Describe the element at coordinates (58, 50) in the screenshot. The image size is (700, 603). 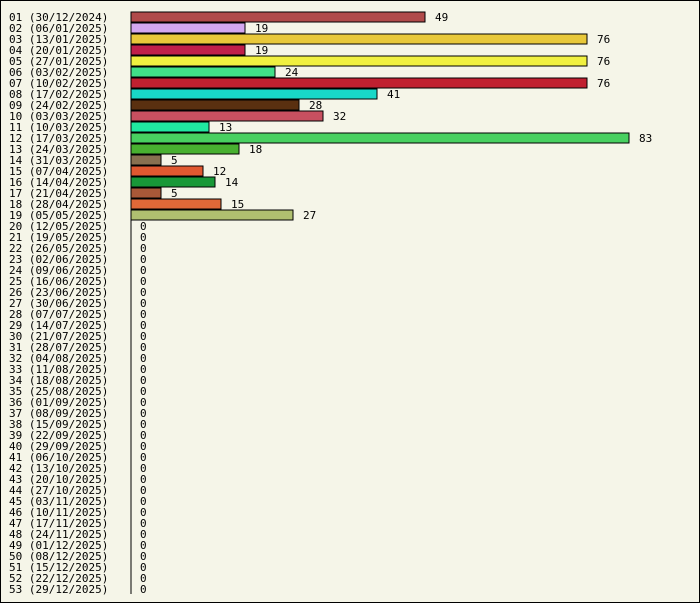
I see `category-label: 04 (20/01/2025)` at that location.